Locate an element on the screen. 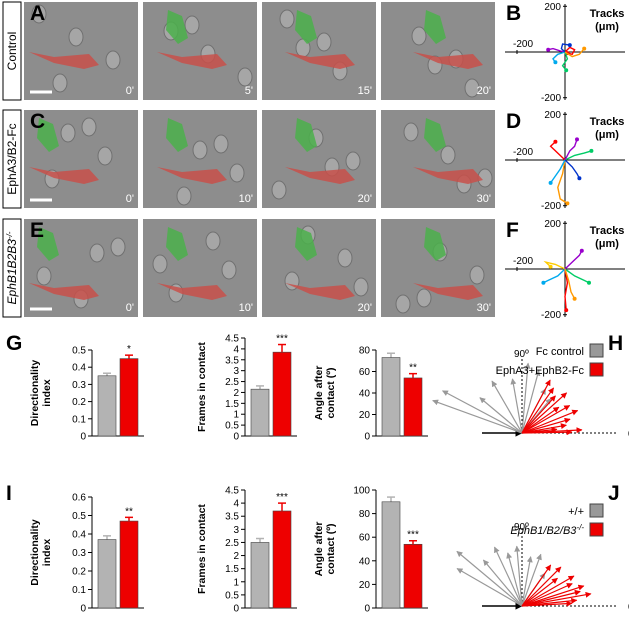  y-axis-label: Directionality is located at coordinates (35, 552).